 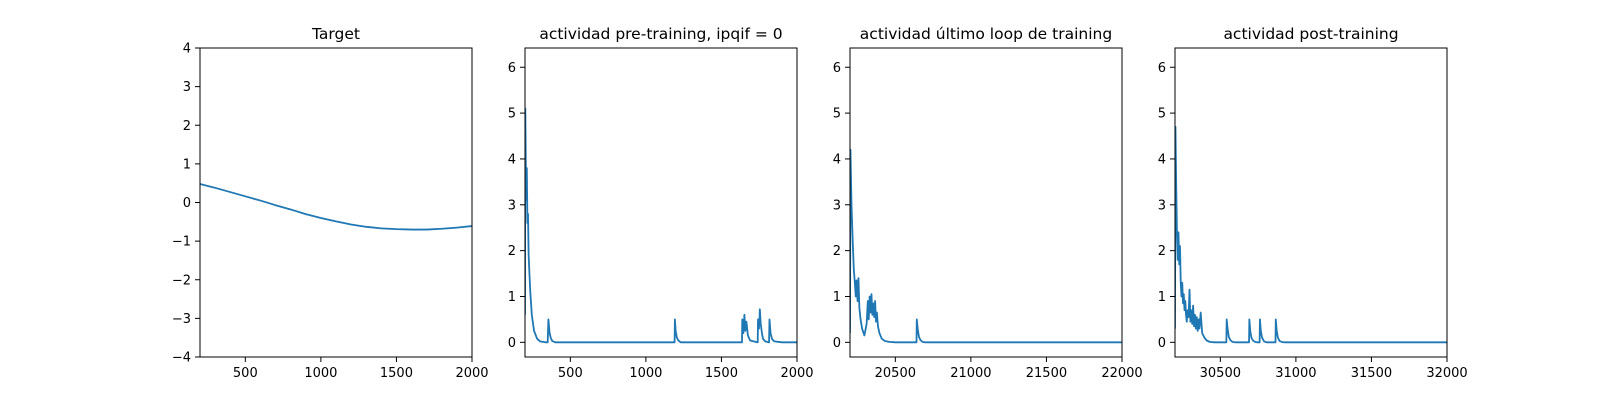 What do you see at coordinates (181, 319) in the screenshot?
I see `y-tick-label: −3` at bounding box center [181, 319].